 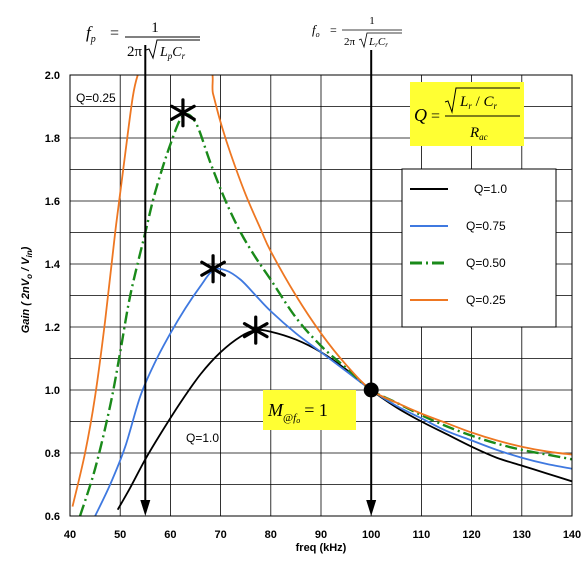 What do you see at coordinates (471, 535) in the screenshot?
I see `x-tick-label: 120` at bounding box center [471, 535].